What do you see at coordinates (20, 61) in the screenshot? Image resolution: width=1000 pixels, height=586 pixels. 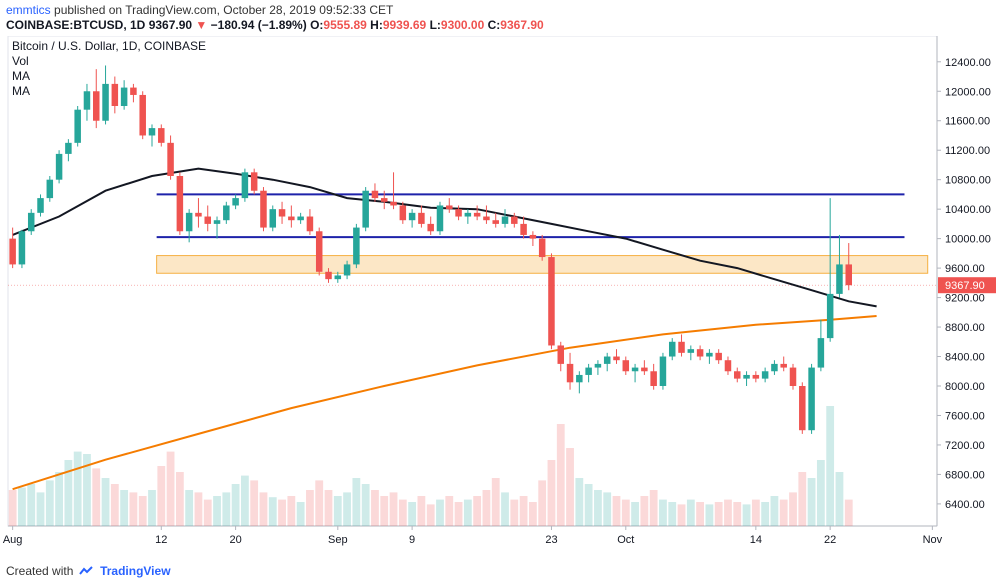 I see `legend-vol: Vol` at bounding box center [20, 61].